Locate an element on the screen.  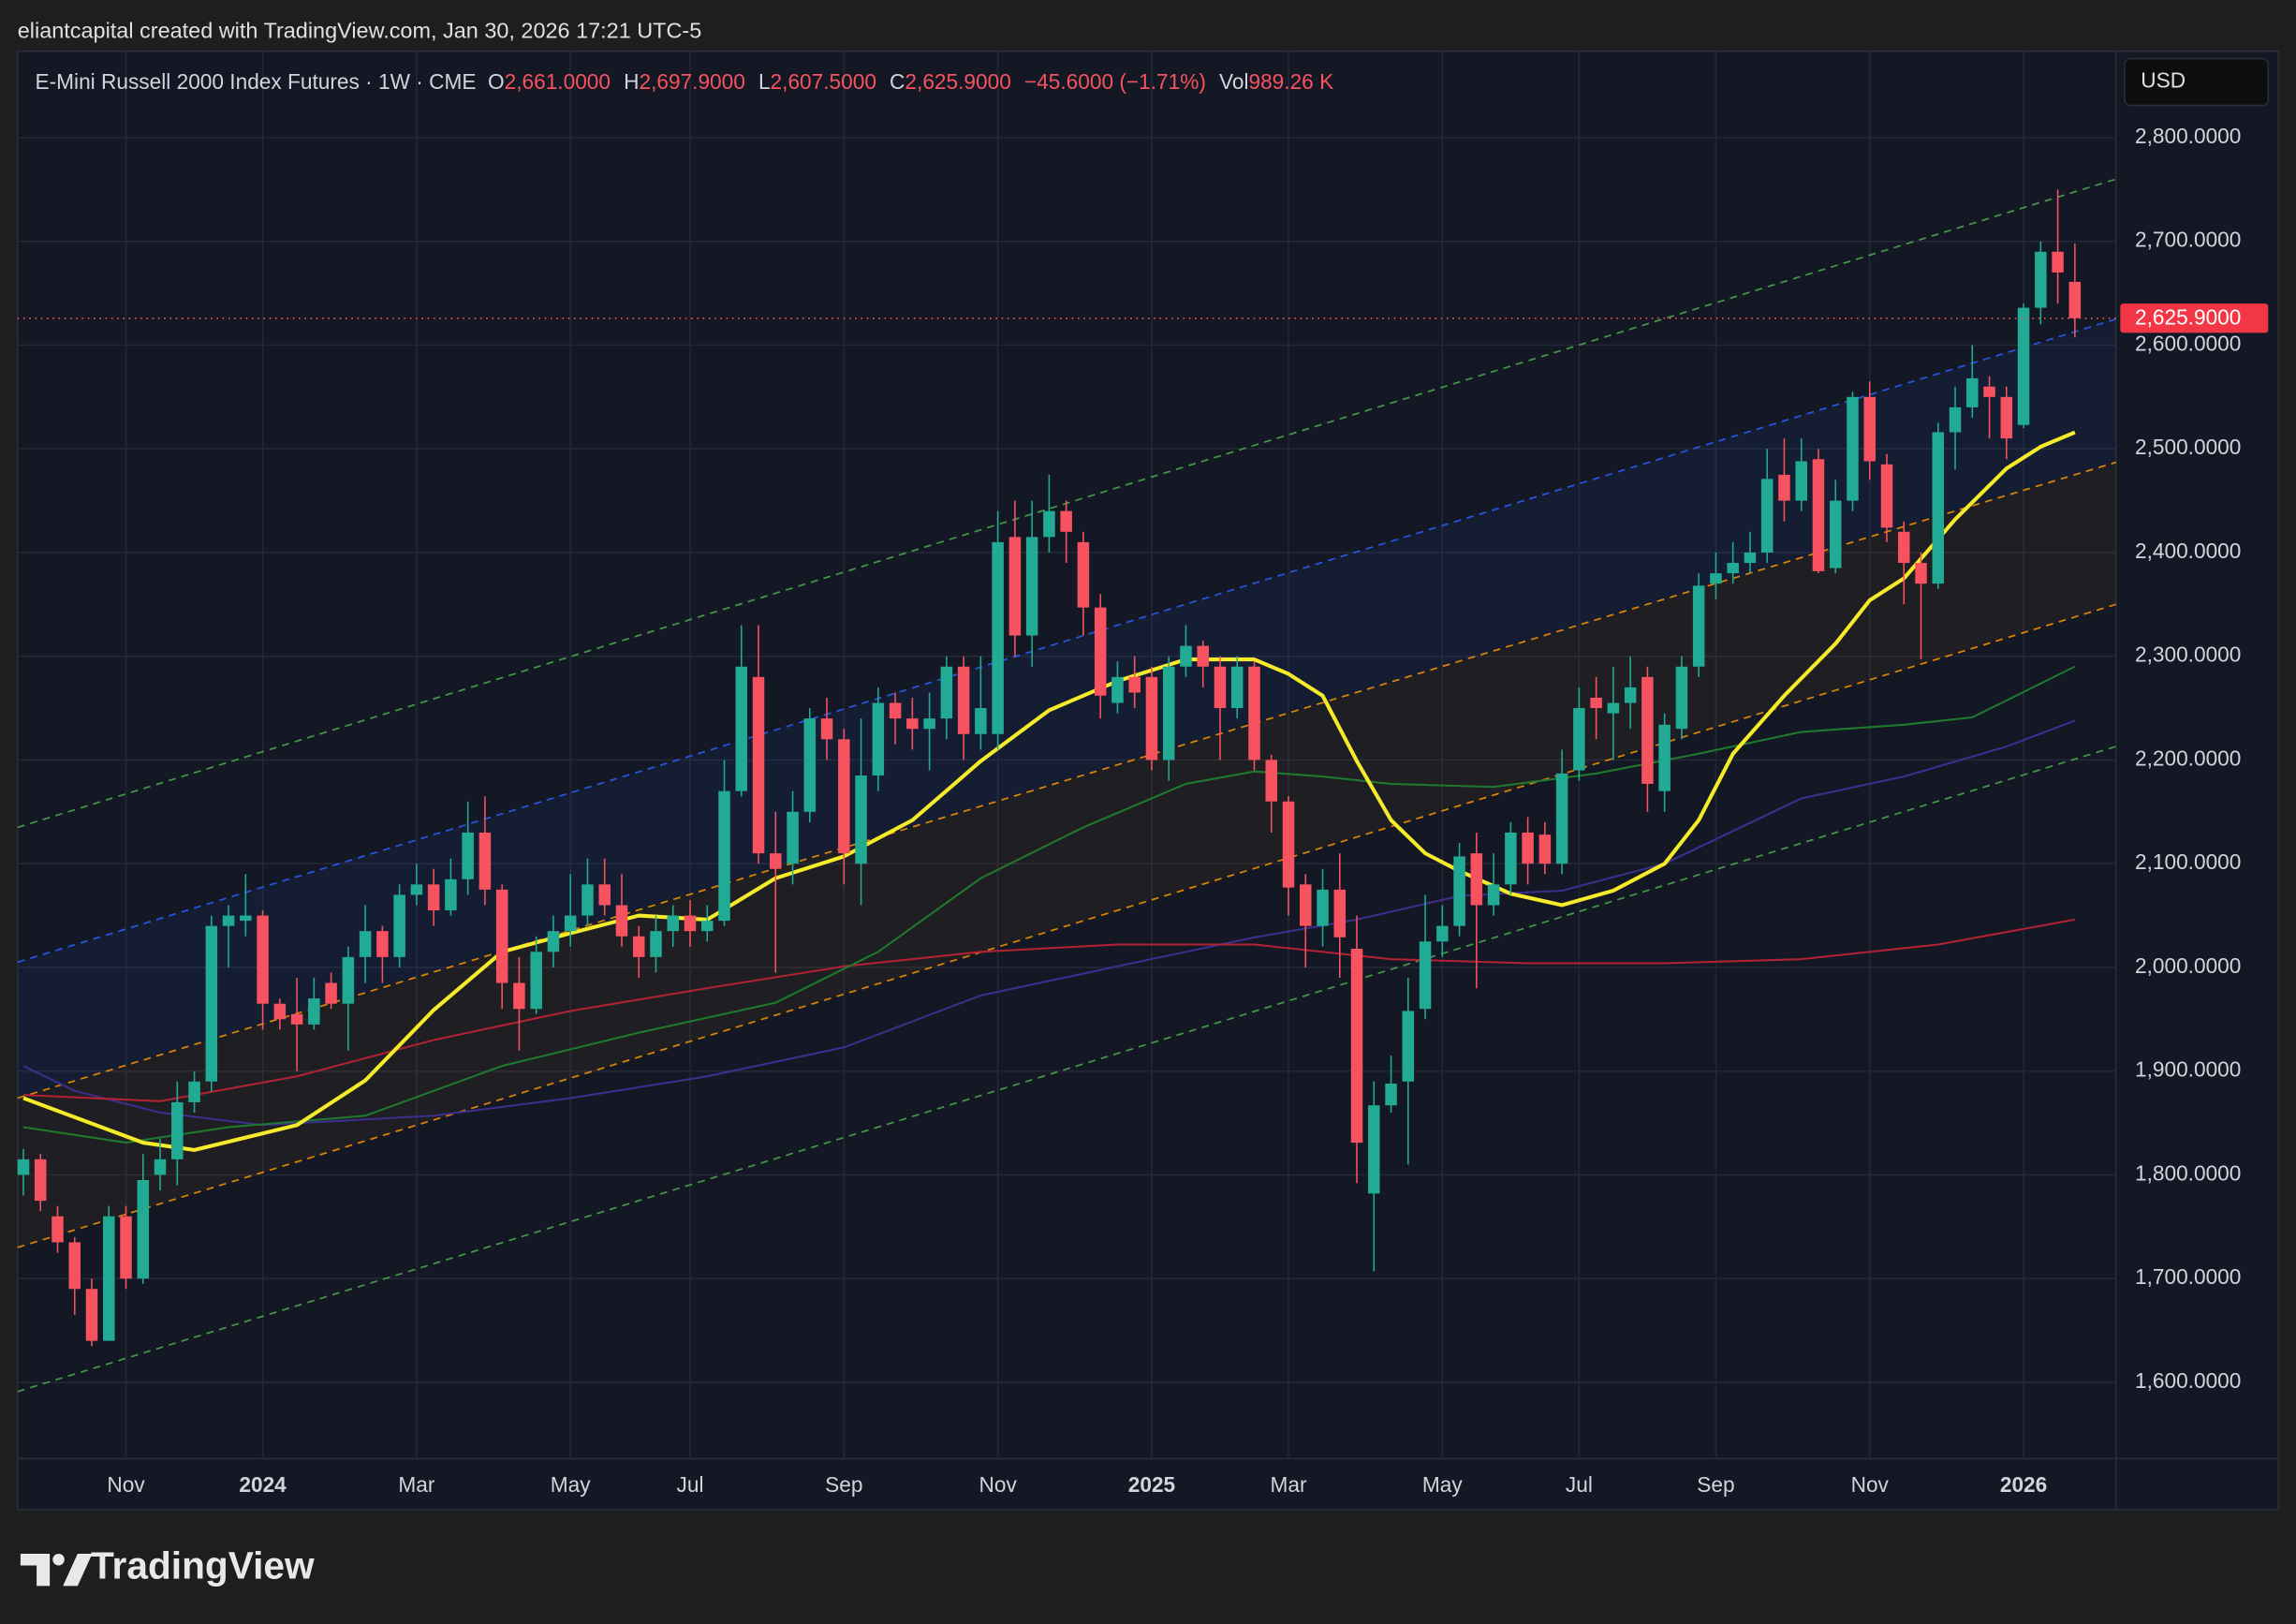
open-key: O is located at coordinates (496, 81).